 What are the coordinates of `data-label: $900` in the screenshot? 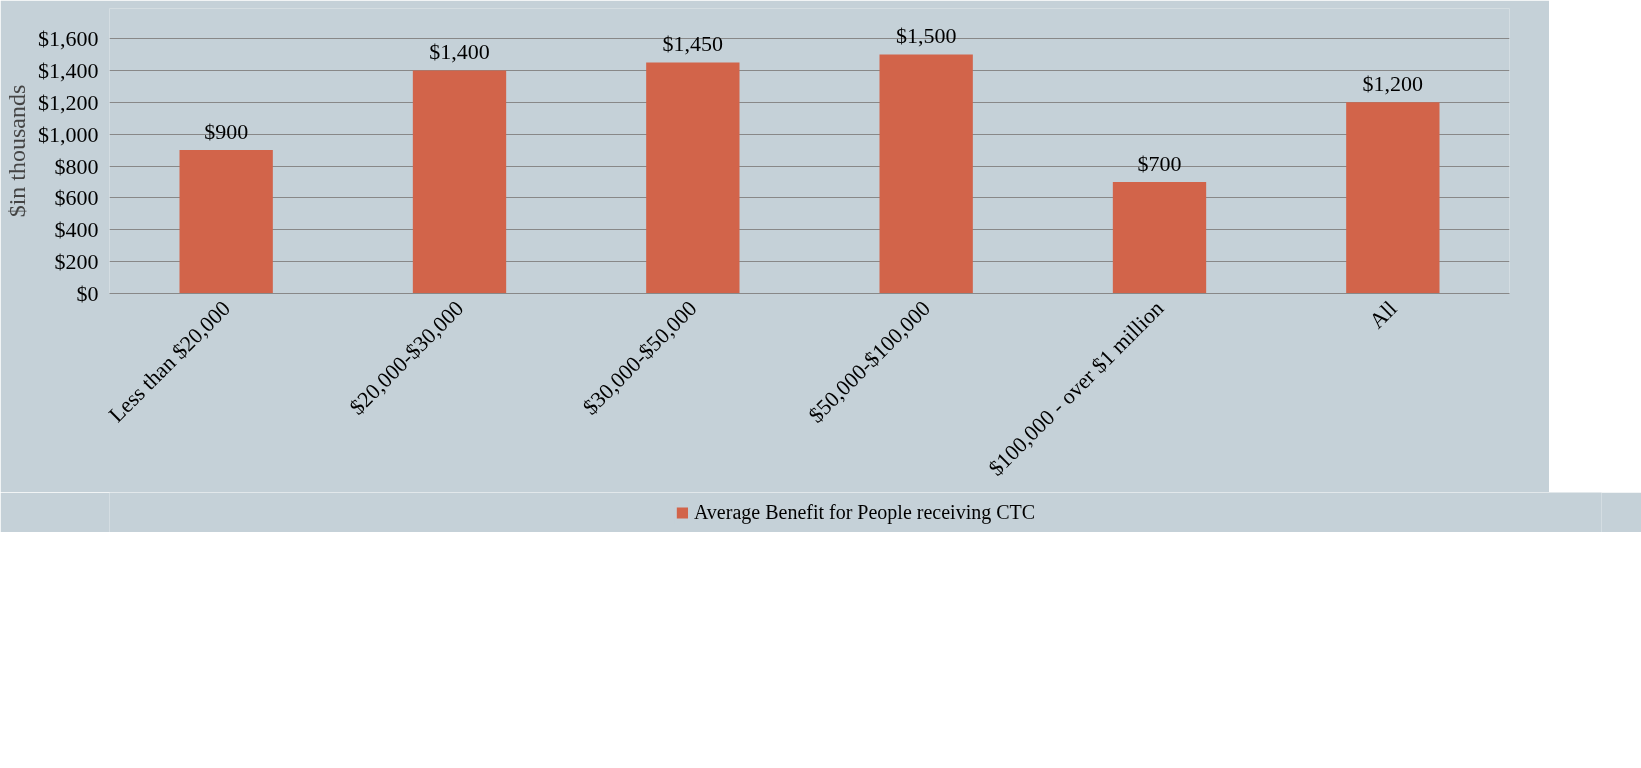 It's located at (226, 132).